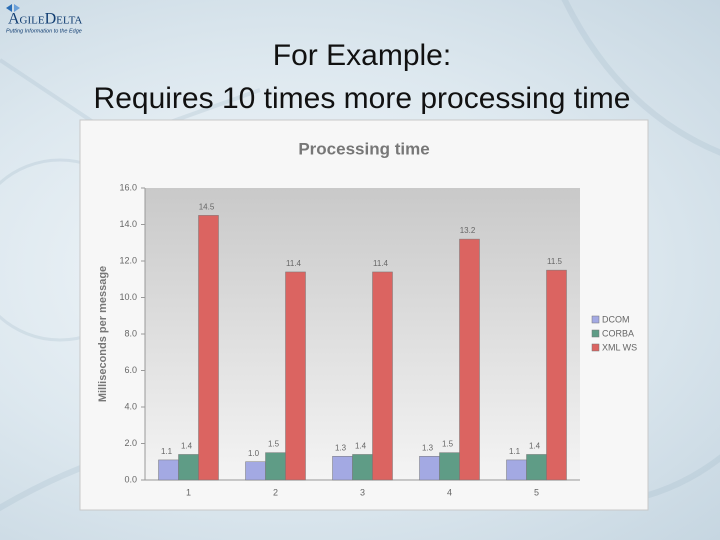  What do you see at coordinates (128, 224) in the screenshot?
I see `y-tick-label: 14.0` at bounding box center [128, 224].